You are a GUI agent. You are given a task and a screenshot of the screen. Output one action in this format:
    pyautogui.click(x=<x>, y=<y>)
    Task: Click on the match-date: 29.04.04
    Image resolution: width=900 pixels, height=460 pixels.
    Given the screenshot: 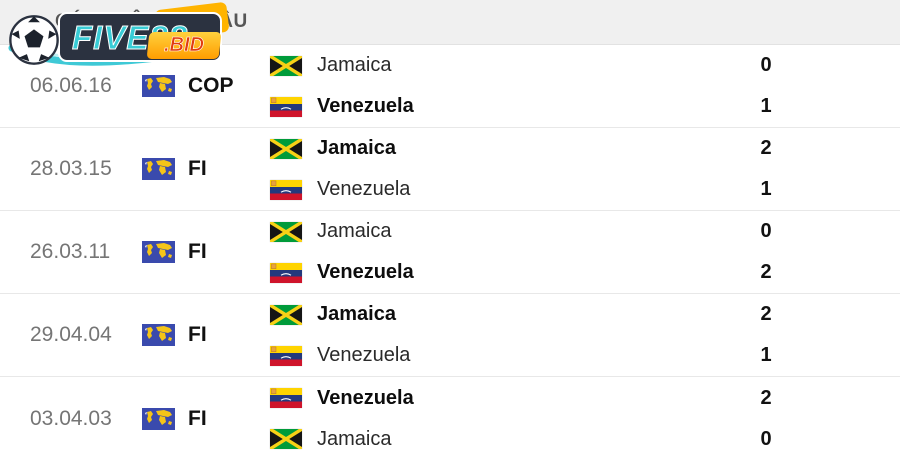 What is the action you would take?
    pyautogui.click(x=71, y=334)
    